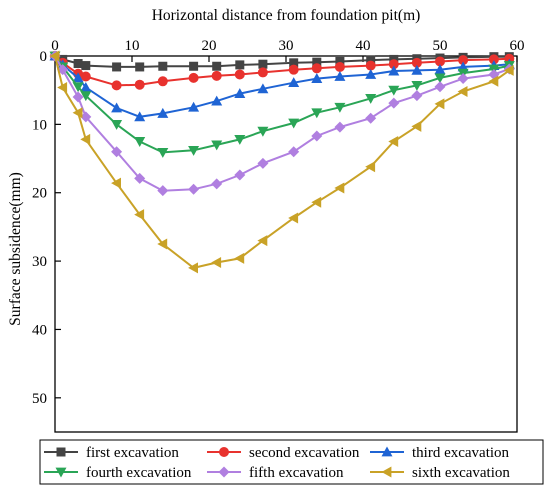 The height and width of the screenshot is (492, 550). What do you see at coordinates (139, 473) in the screenshot?
I see `legend-label: fourth excavation` at bounding box center [139, 473].